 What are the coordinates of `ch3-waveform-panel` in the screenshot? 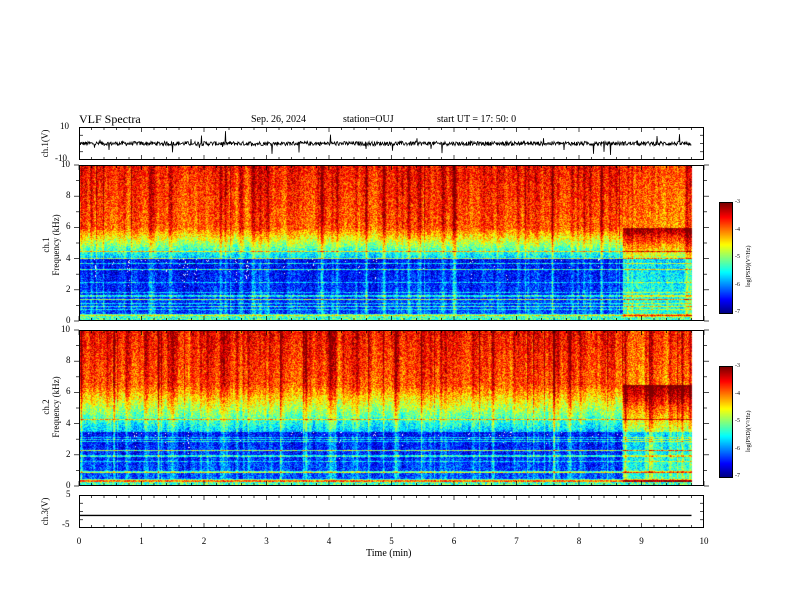 It's located at (391, 511).